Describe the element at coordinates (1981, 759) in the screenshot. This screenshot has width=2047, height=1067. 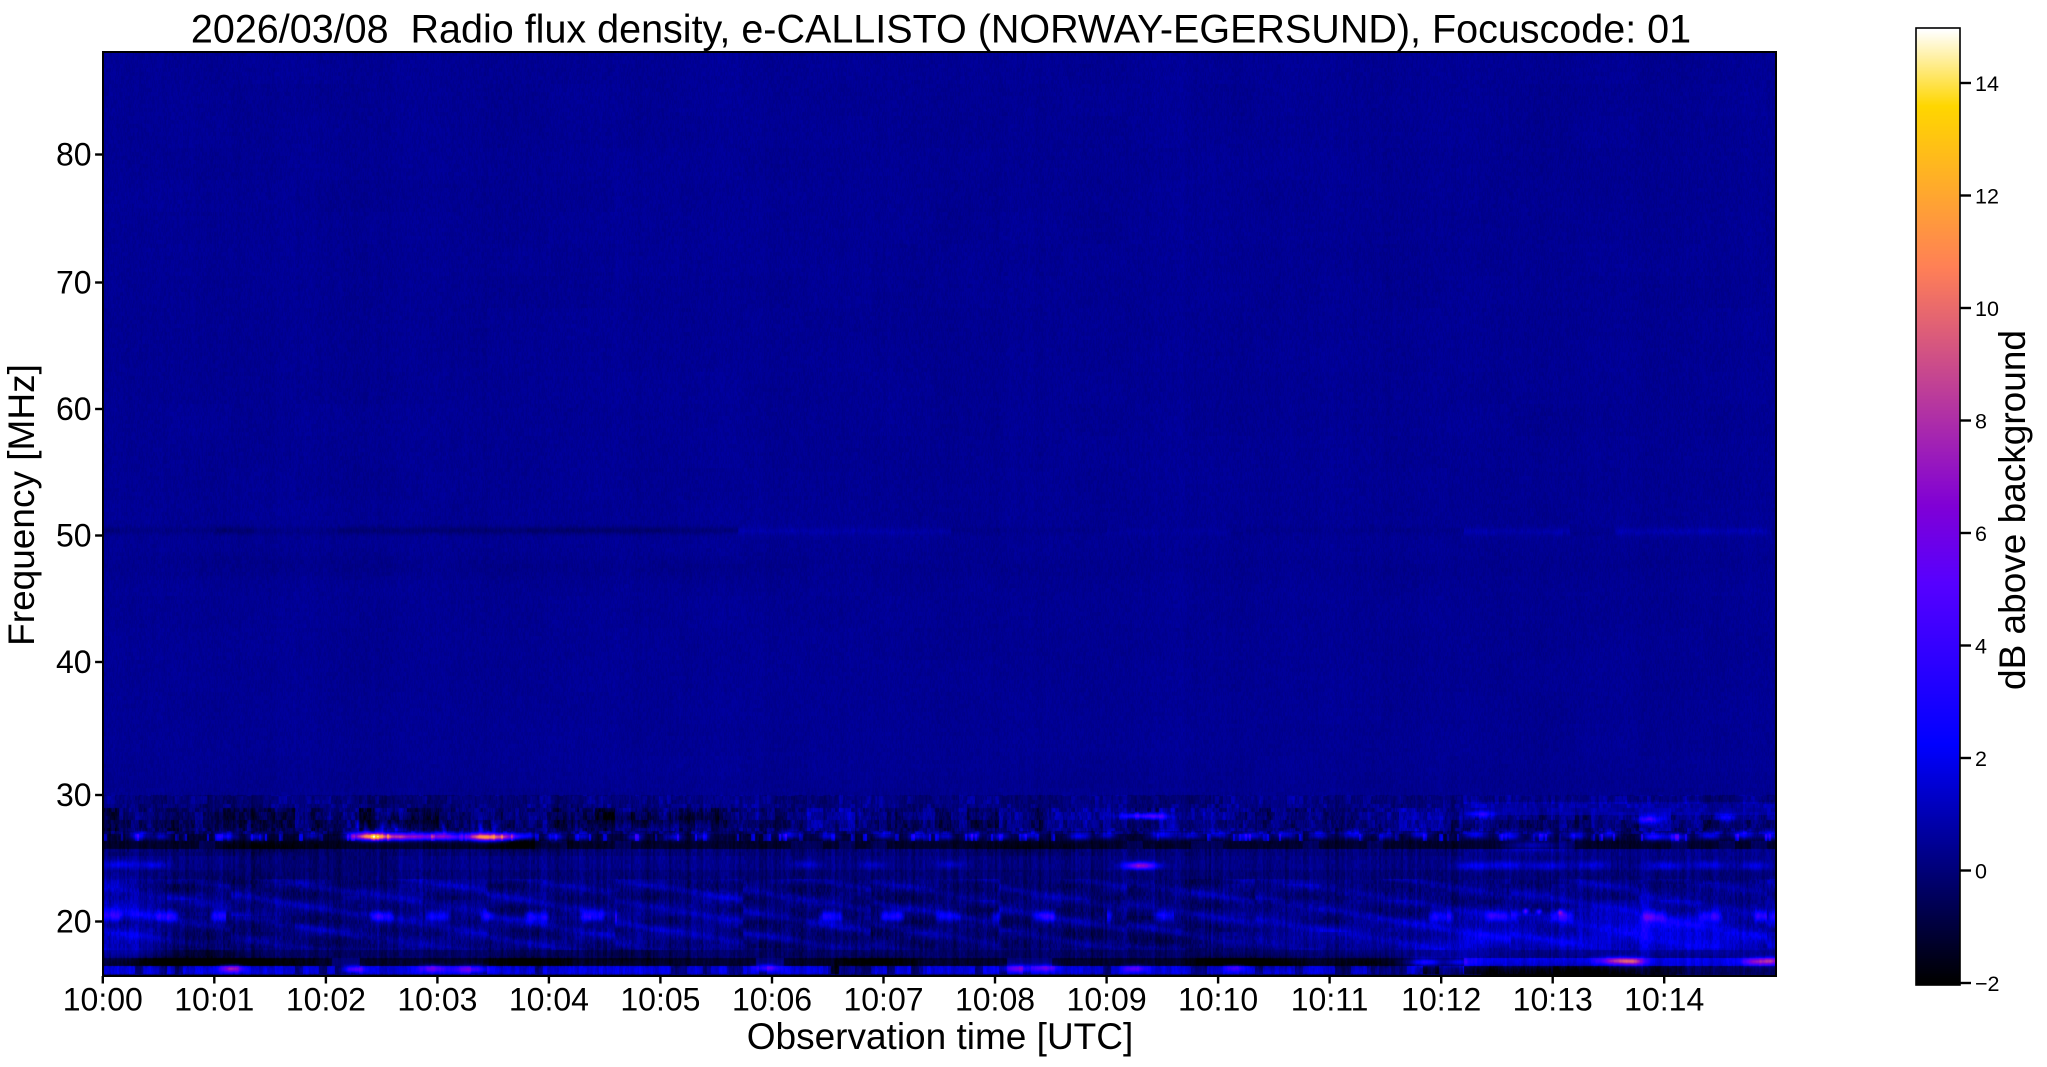
I see `svg-text: 2` at that location.